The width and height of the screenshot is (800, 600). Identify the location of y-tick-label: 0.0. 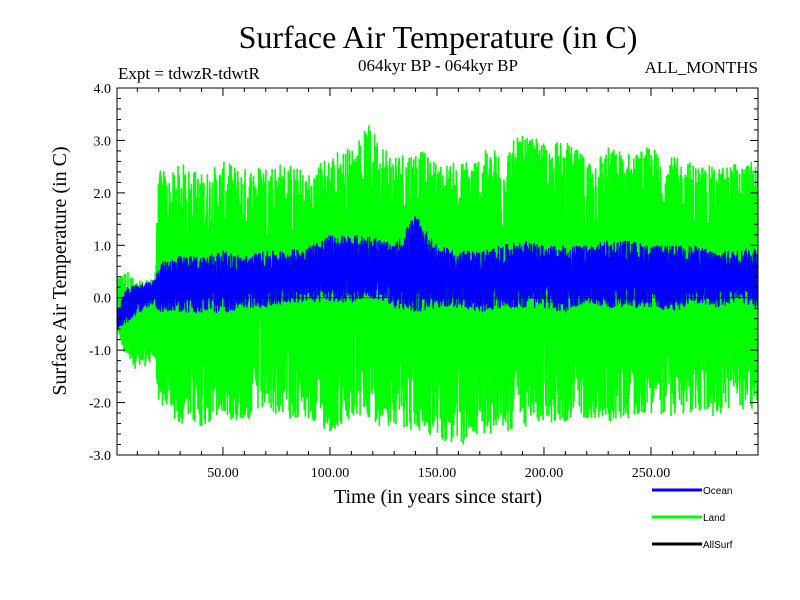
(103, 299).